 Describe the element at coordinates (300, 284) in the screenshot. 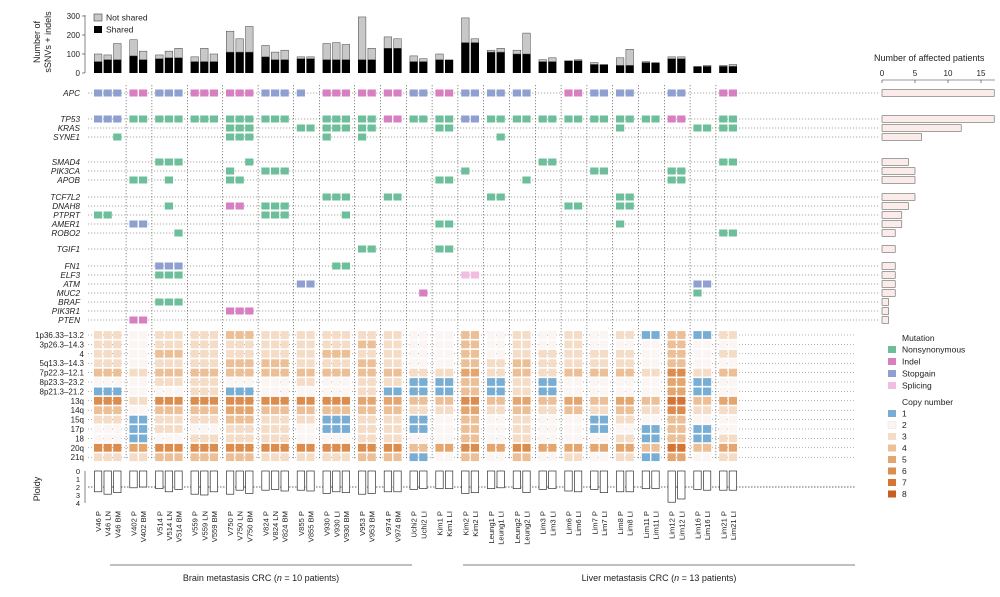

I see `mut-atm-v855-p` at that location.